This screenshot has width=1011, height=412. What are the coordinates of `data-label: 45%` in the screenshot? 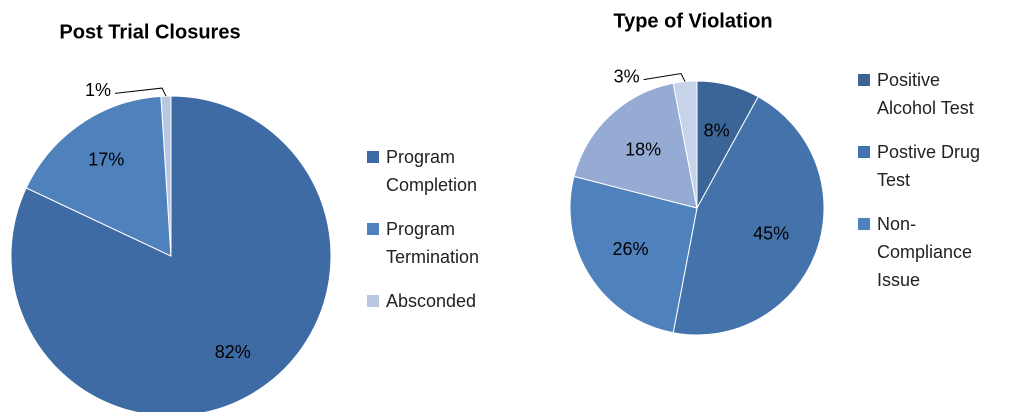 It's located at (771, 233).